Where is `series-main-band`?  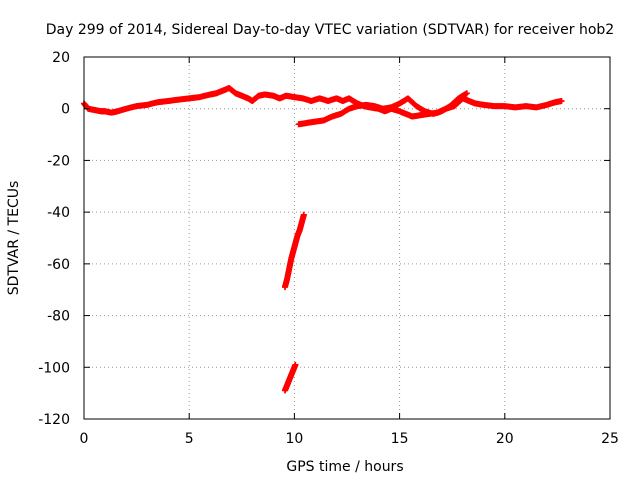 series-main-band is located at coordinates (323, 102).